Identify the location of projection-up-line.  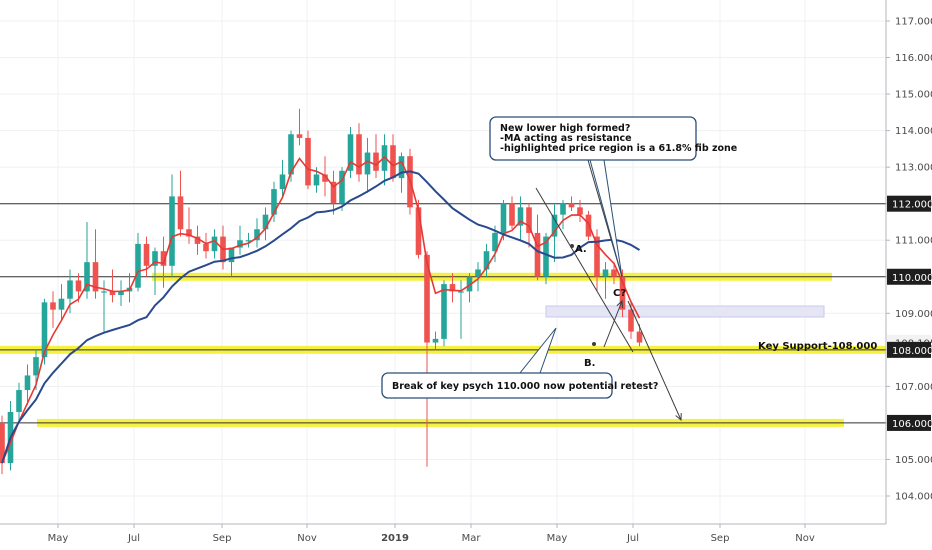
(613, 324).